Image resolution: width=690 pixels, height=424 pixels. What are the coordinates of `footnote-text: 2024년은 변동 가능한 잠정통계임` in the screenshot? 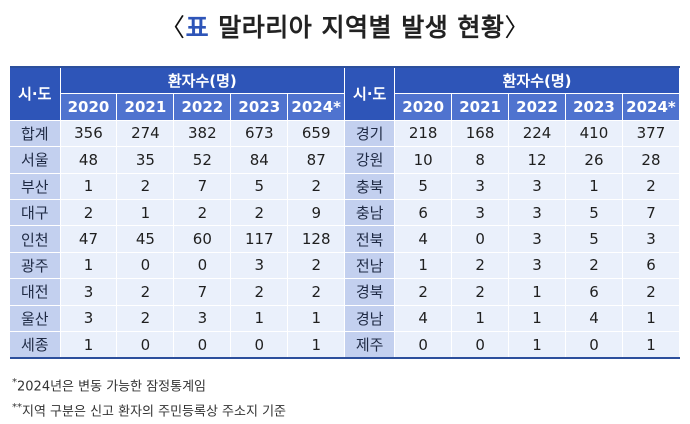 It's located at (112, 387).